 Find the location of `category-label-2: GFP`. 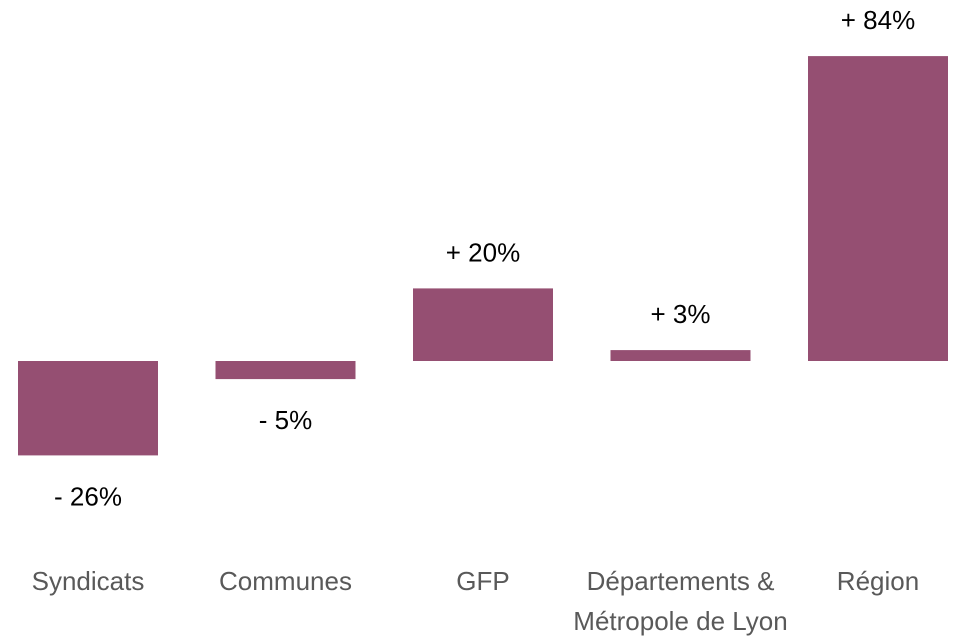

category-label-2: GFP is located at coordinates (482, 581).